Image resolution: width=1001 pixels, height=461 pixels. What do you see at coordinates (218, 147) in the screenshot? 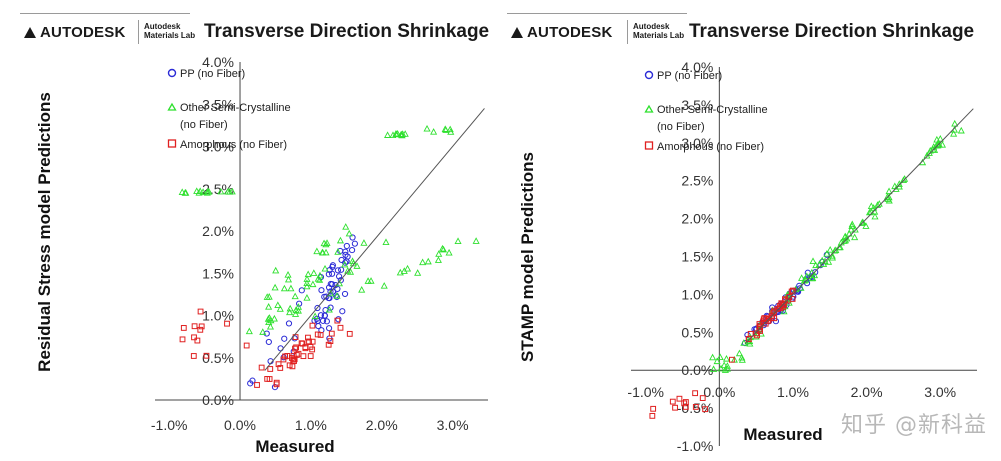
I see `y-tick-label: 3.0%` at bounding box center [218, 147].